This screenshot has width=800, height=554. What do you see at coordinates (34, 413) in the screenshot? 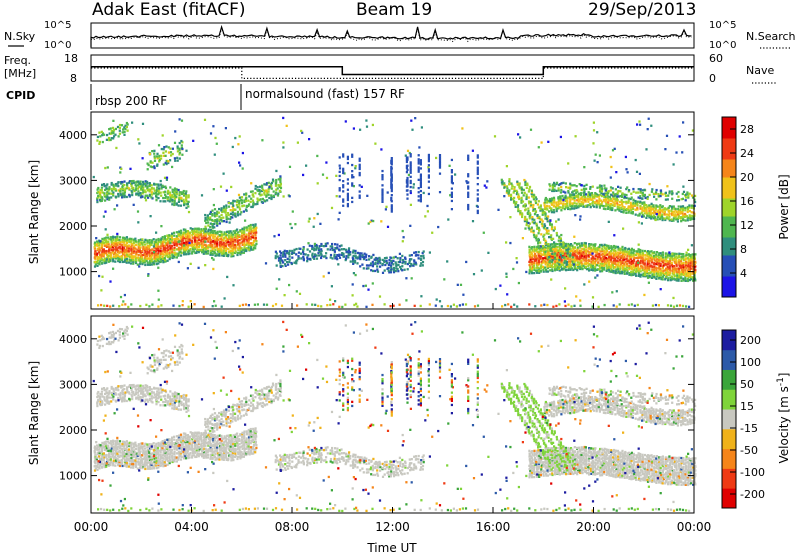
I see `velocity-ylabel: Slant Range [km]` at bounding box center [34, 413].